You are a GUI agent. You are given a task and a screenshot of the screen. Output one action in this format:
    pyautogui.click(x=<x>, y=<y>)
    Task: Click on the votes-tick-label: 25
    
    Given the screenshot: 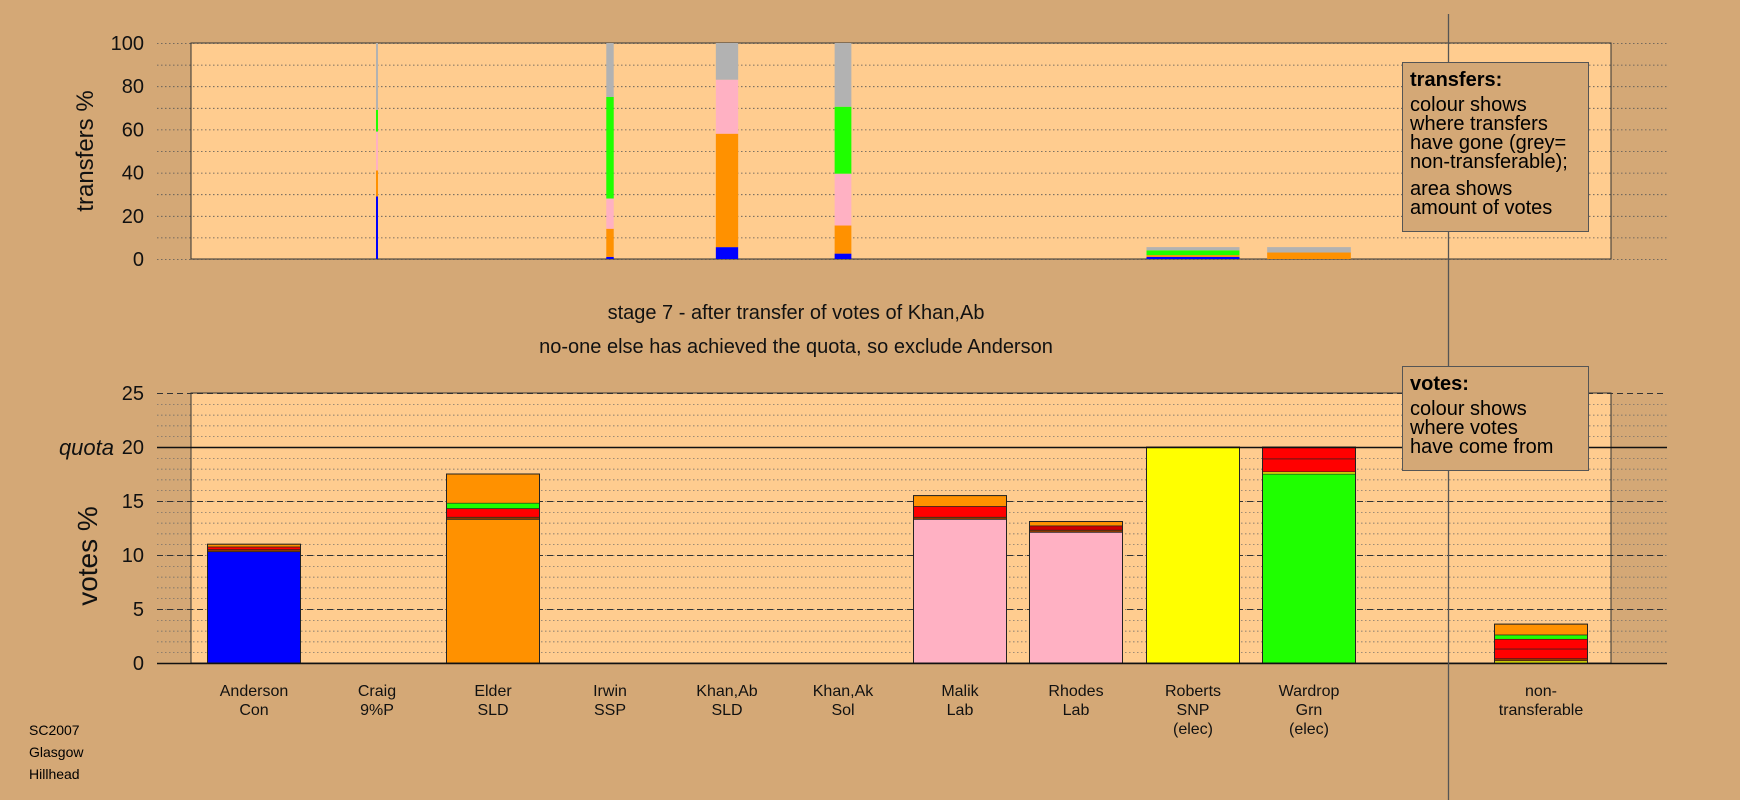 What is the action you would take?
    pyautogui.click(x=133, y=394)
    